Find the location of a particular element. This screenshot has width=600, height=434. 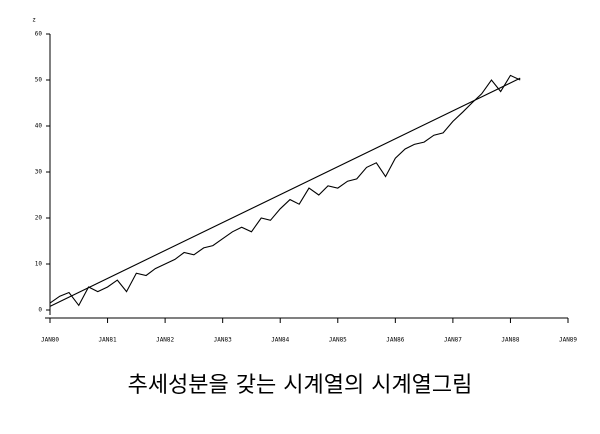

x-tick-label: JAN89 is located at coordinates (568, 340).